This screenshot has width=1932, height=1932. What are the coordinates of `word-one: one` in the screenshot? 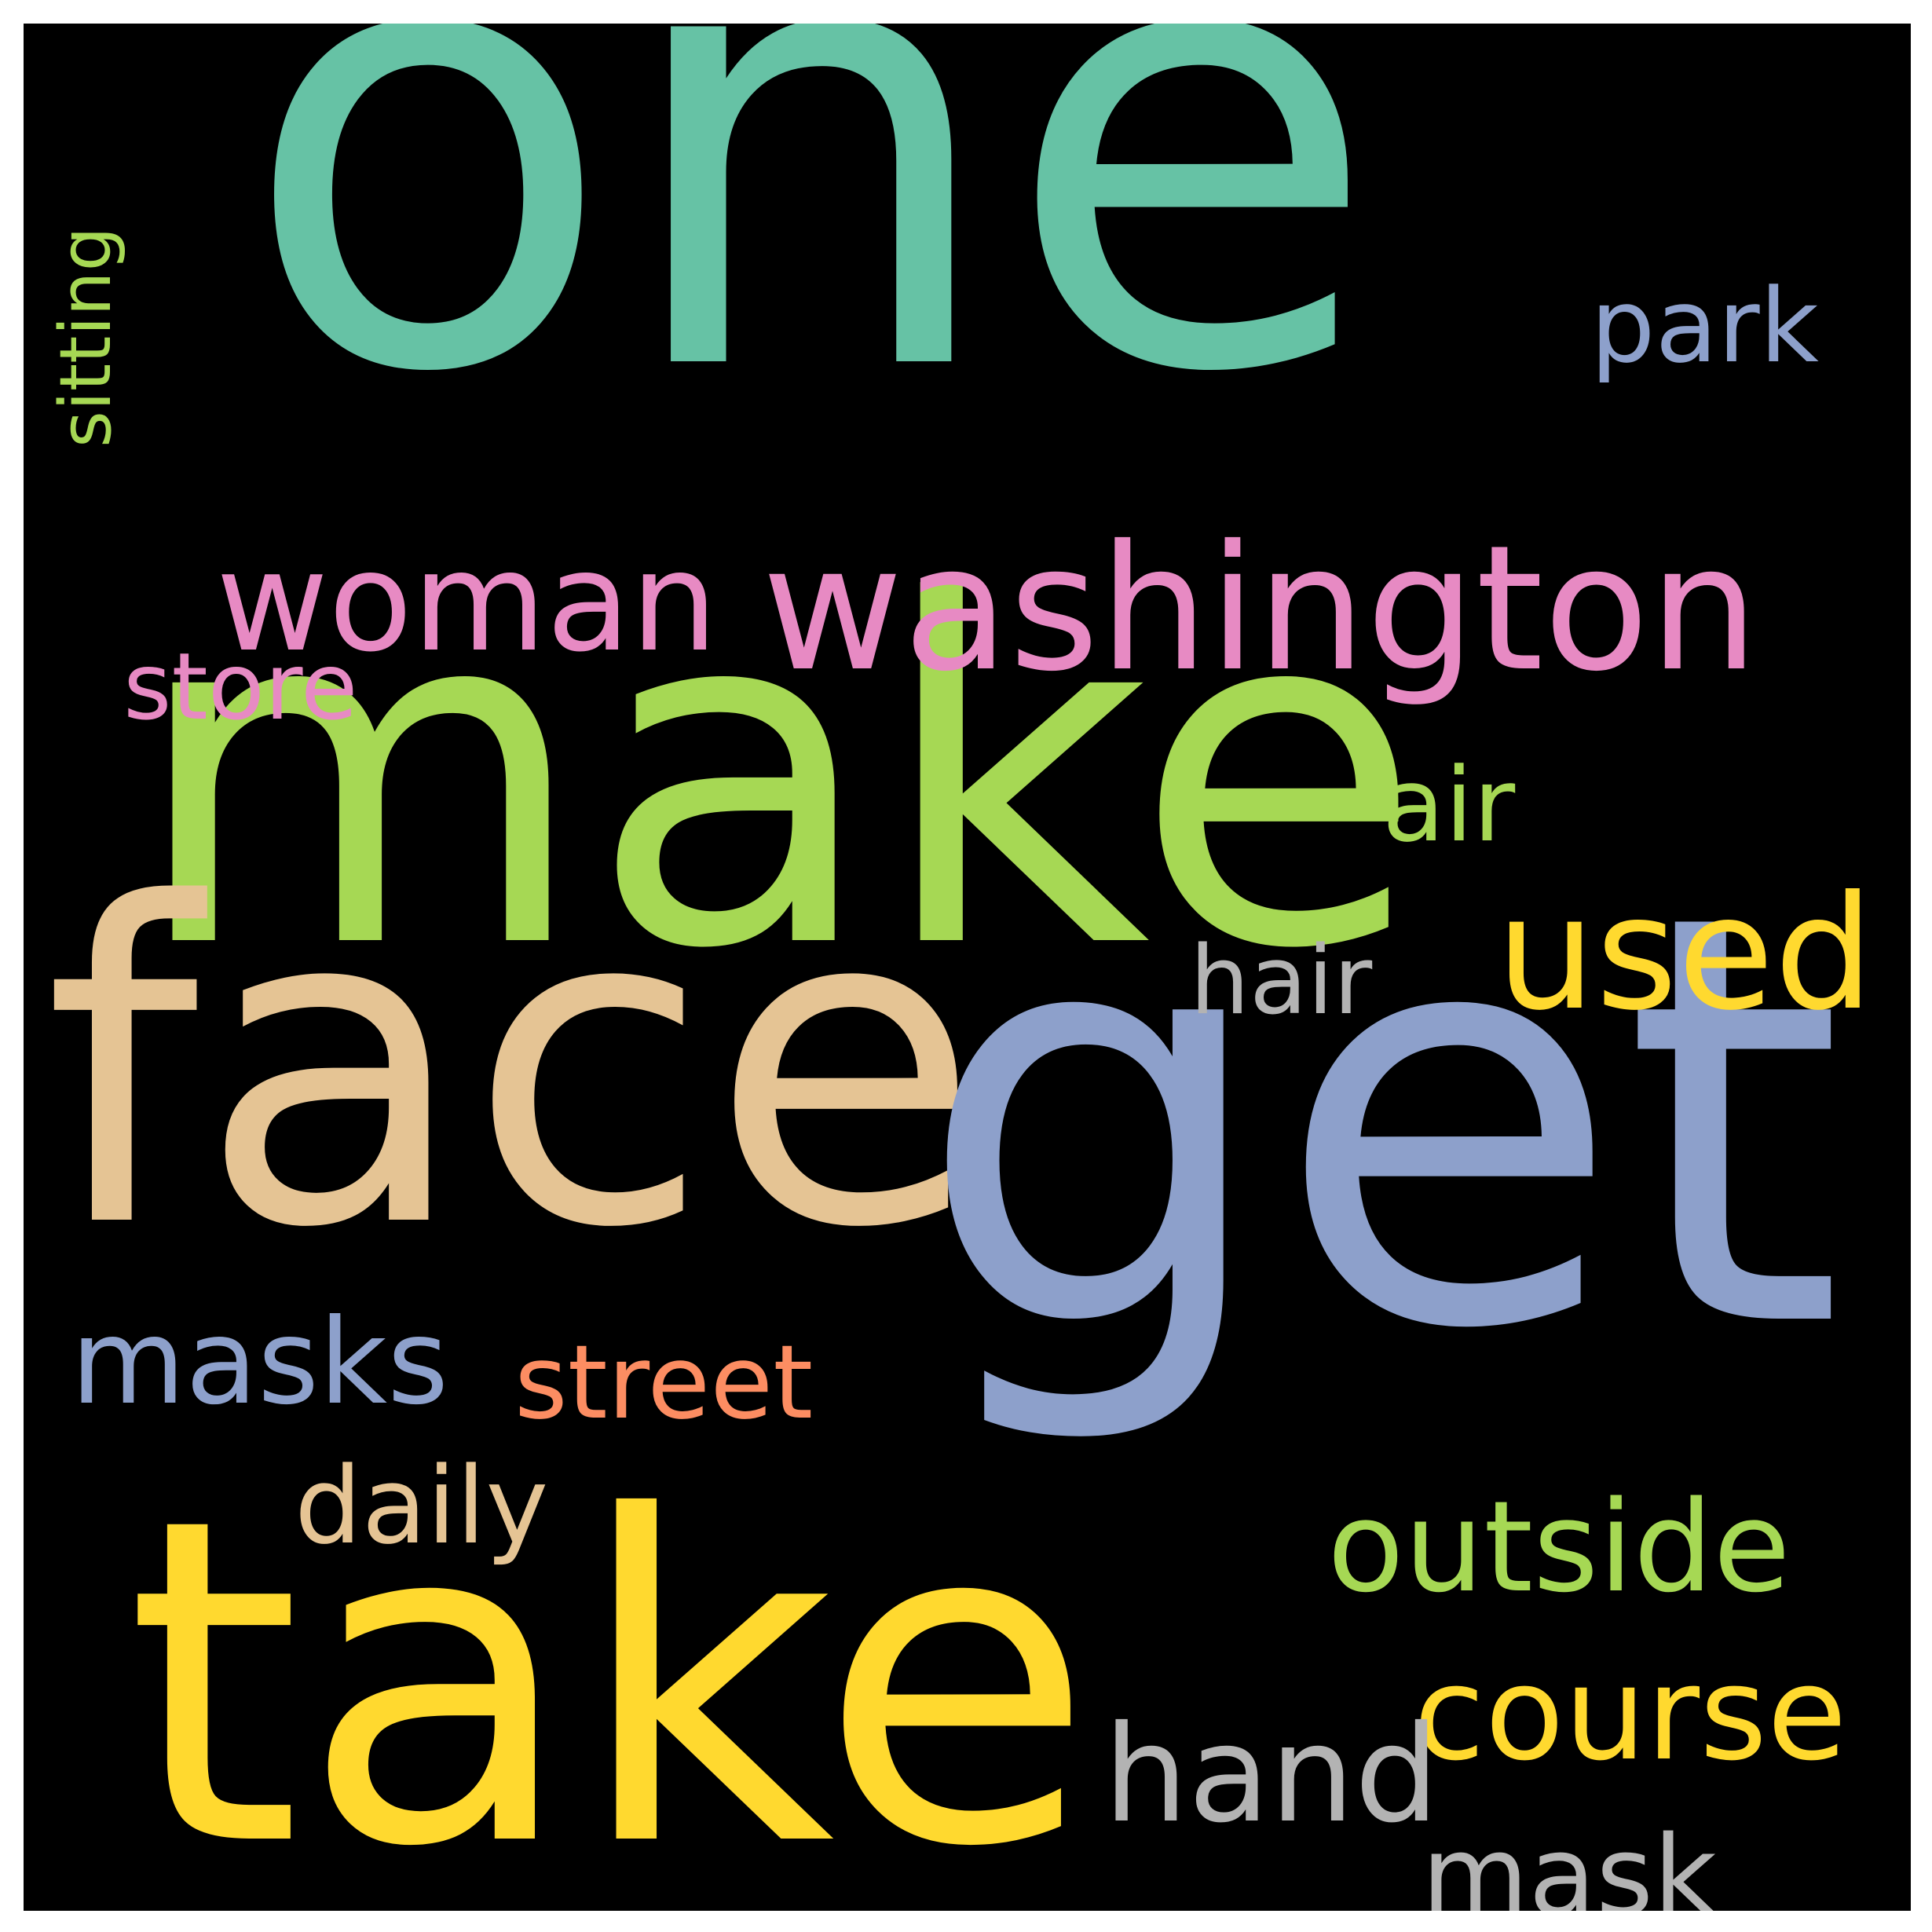 It's located at (811, 265).